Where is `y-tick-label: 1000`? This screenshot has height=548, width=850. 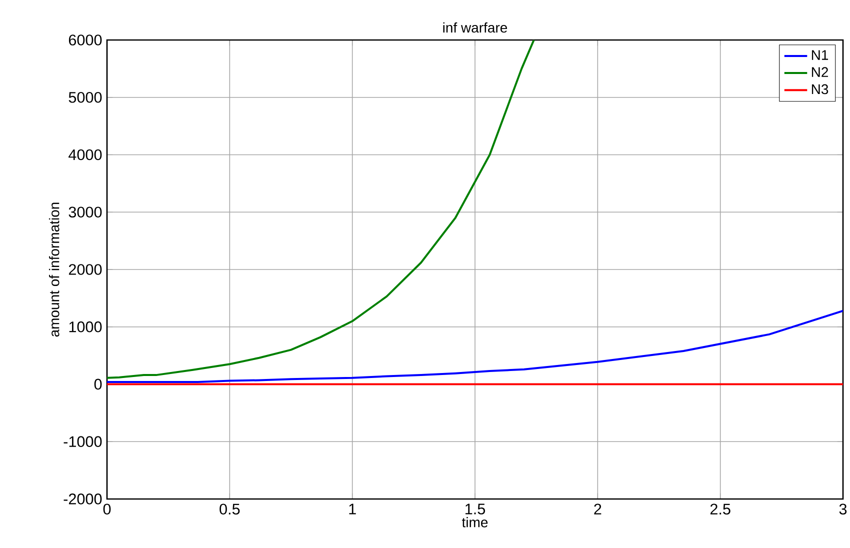
y-tick-label: 1000 is located at coordinates (85, 326).